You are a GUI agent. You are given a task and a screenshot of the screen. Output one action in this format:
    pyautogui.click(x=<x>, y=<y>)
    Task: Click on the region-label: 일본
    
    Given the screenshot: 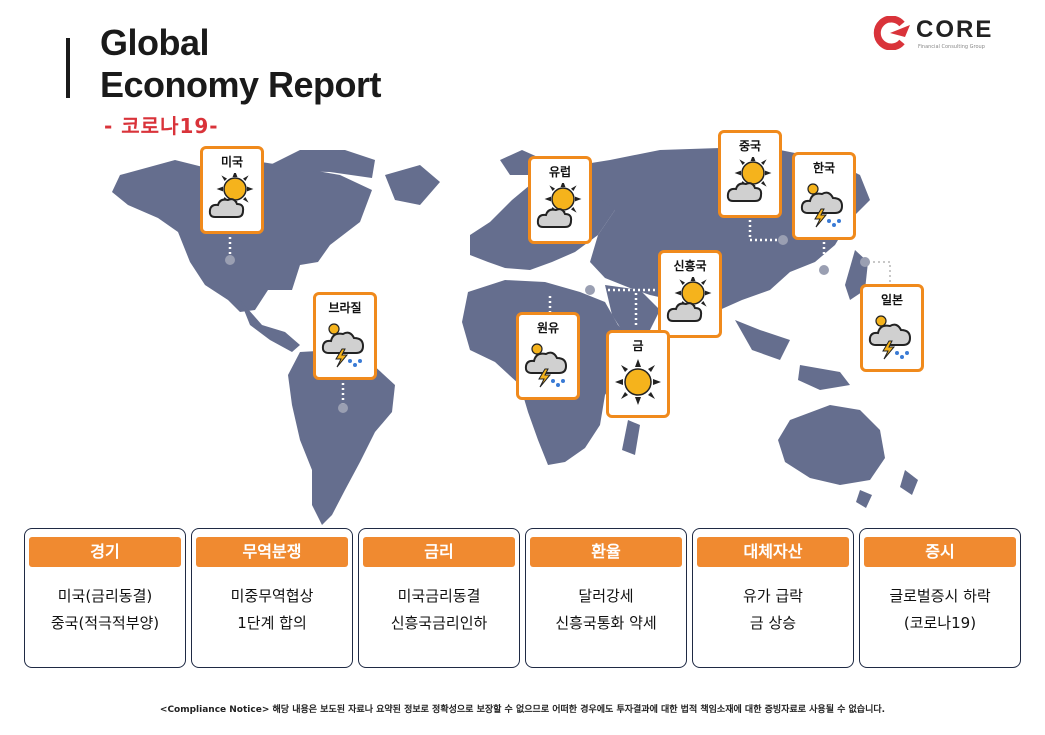 What is the action you would take?
    pyautogui.click(x=892, y=300)
    